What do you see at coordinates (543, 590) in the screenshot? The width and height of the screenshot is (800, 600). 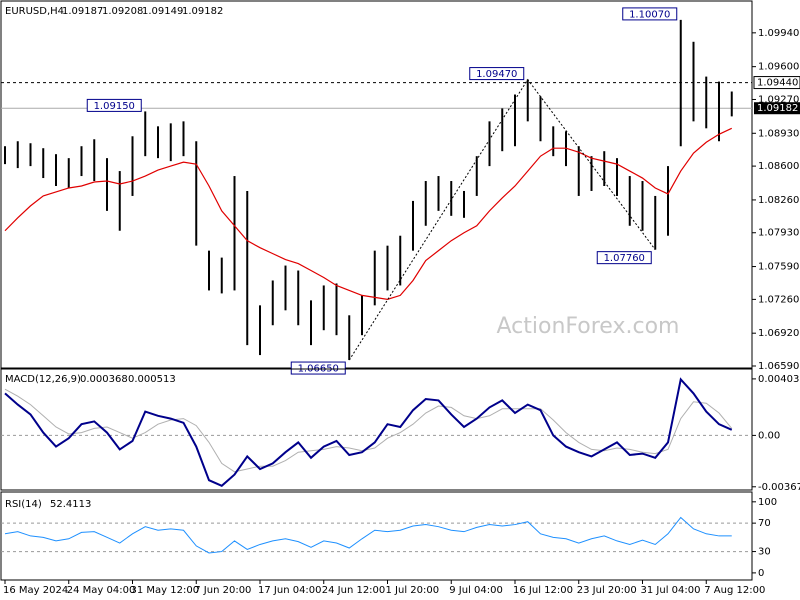 I see `x-tick-label: 16 Jul 12:00` at bounding box center [543, 590].